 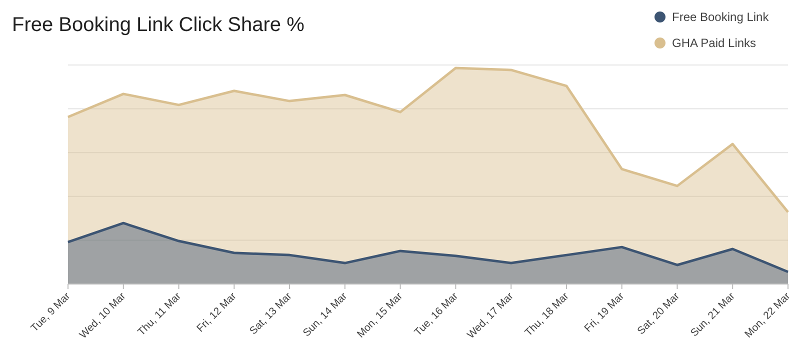 I want to click on x-tick-label: Mon, 22 Mar, so click(x=768, y=315).